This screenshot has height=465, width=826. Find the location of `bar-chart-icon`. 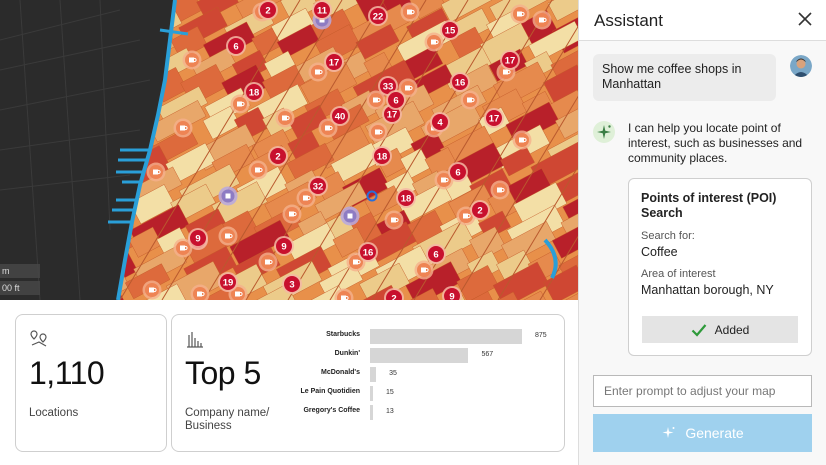

bar-chart-icon is located at coordinates (195, 340).